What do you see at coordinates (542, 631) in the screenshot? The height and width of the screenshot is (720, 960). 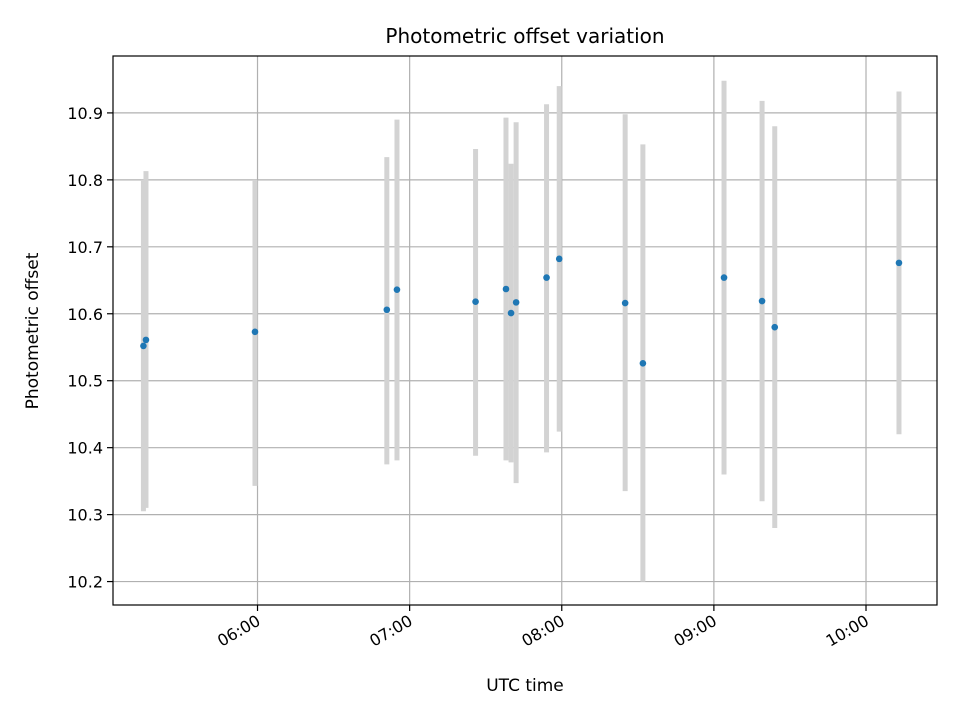 I see `x-tick-label: 08:00` at bounding box center [542, 631].